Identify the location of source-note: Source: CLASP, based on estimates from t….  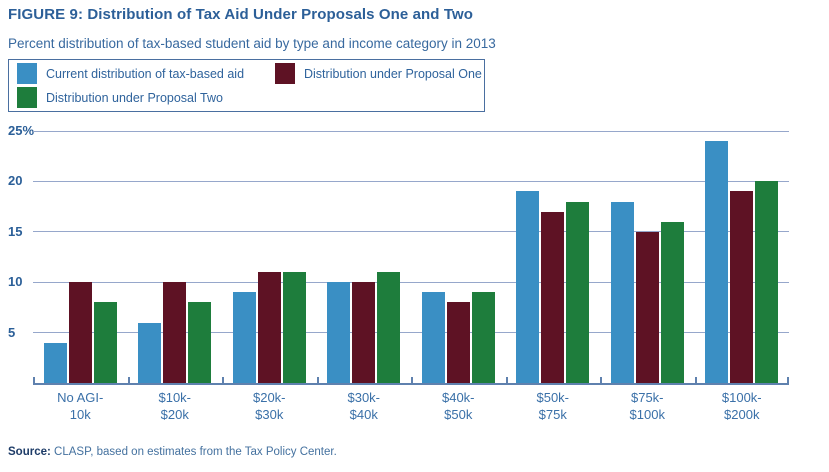
(172, 452).